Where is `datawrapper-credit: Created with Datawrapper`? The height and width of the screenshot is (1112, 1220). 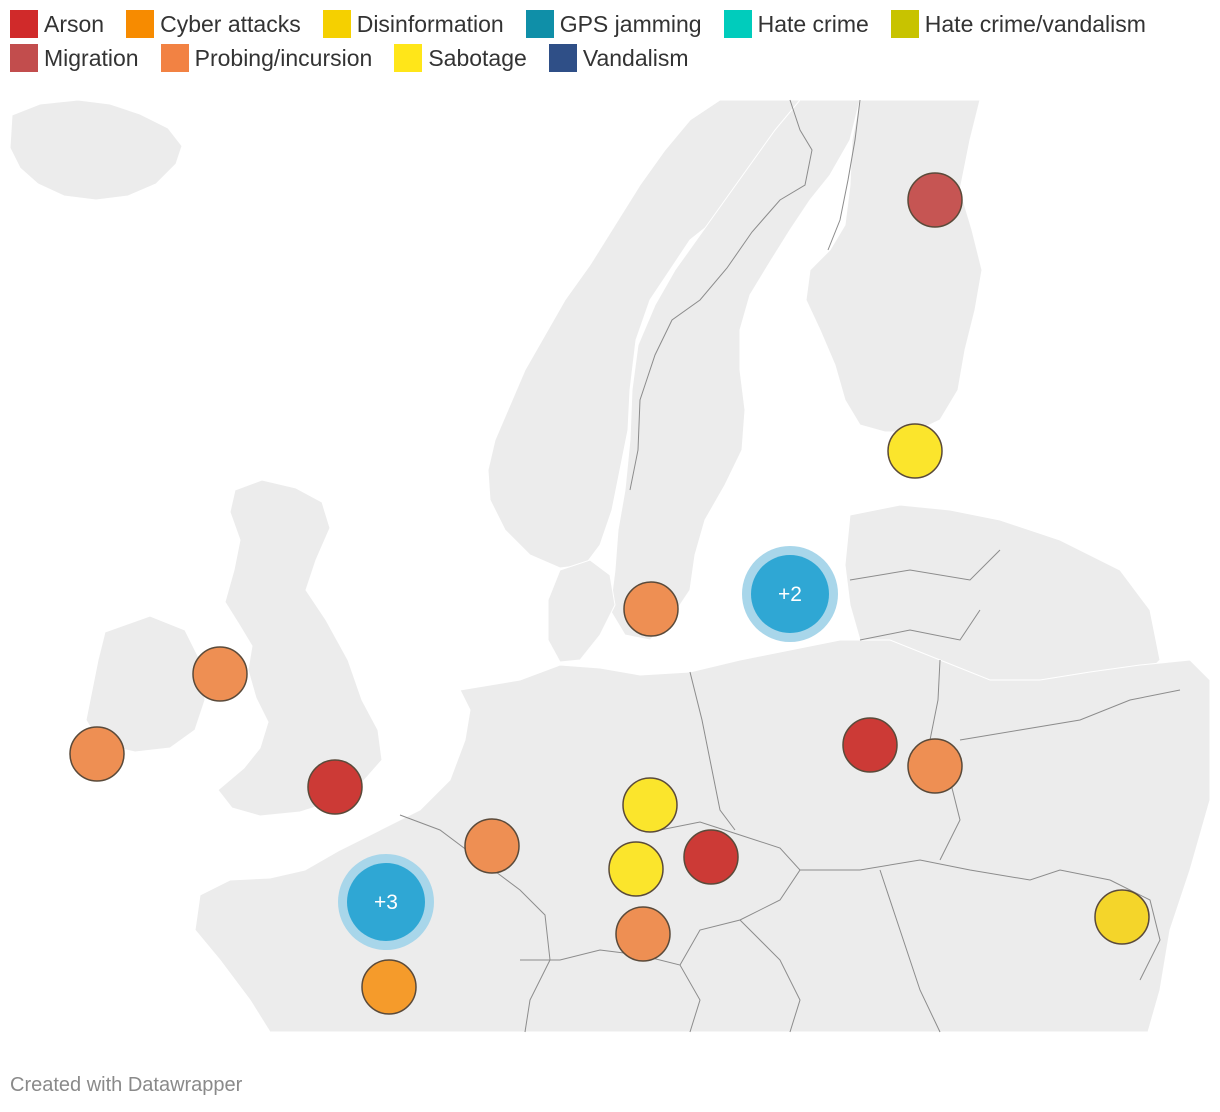 datawrapper-credit: Created with Datawrapper is located at coordinates (126, 1085).